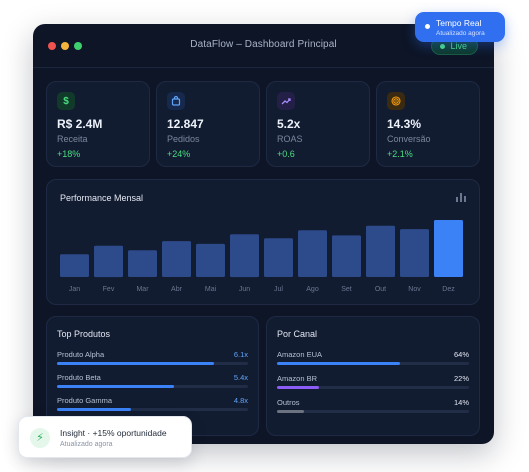 This screenshot has width=529, height=472. What do you see at coordinates (244, 256) in the screenshot?
I see `bar-jun` at bounding box center [244, 256].